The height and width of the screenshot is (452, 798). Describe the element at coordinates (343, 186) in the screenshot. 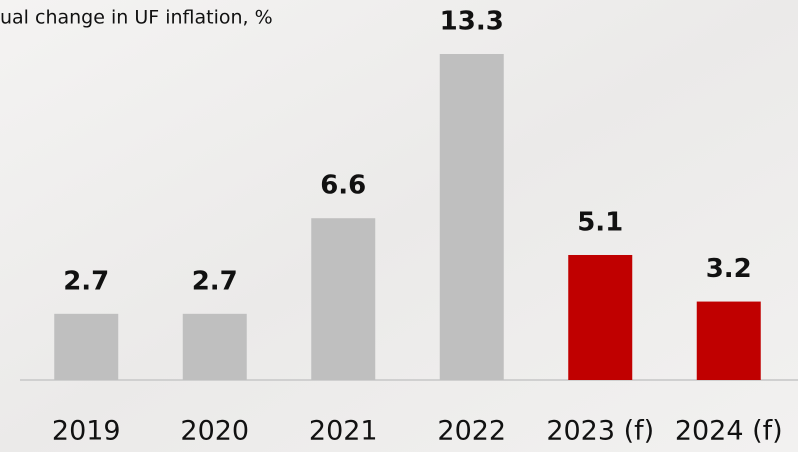

I see `value-label: 6.6` at that location.